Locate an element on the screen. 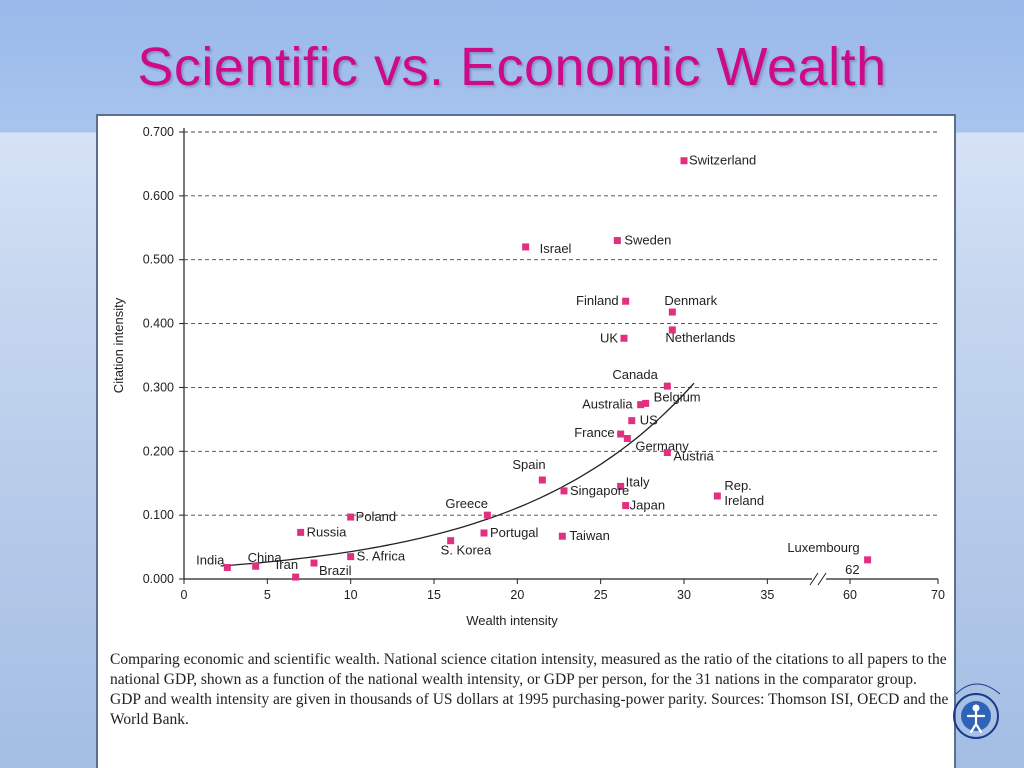 The width and height of the screenshot is (1024, 768). point-label: Luxembourg is located at coordinates (823, 547).